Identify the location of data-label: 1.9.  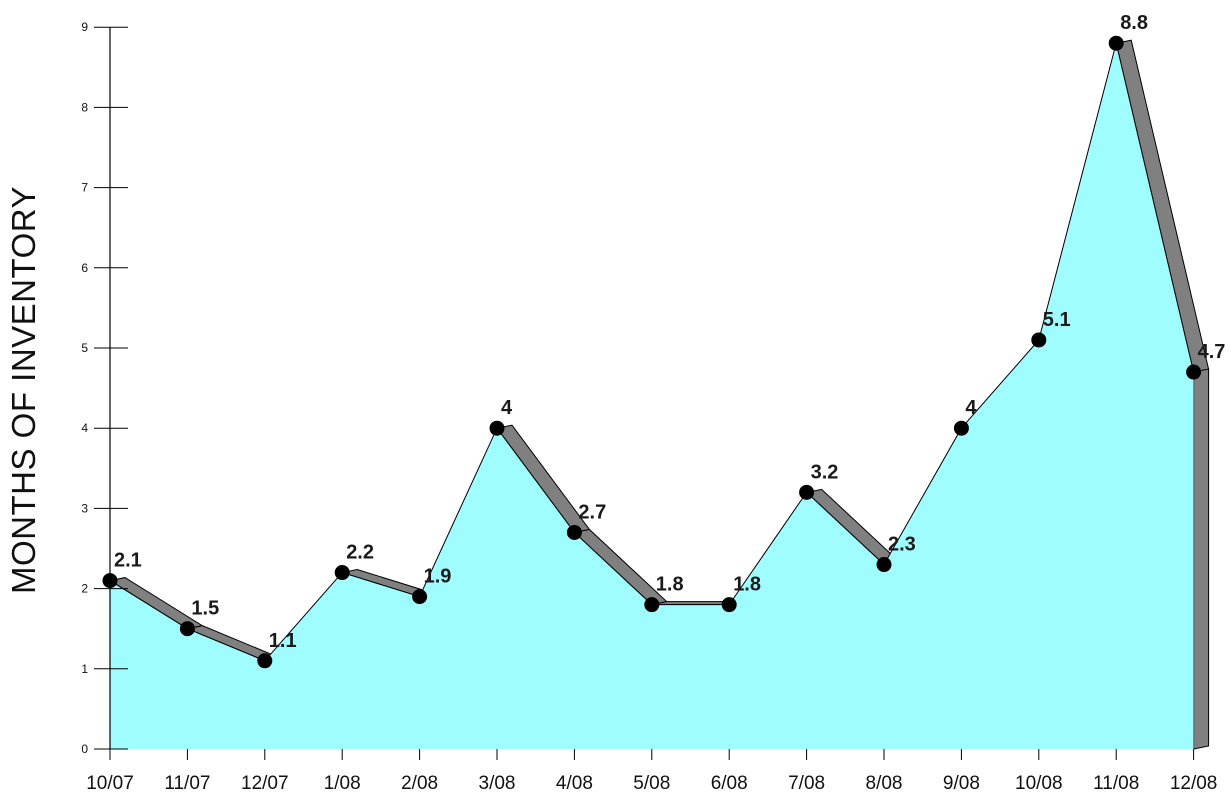
(438, 577).